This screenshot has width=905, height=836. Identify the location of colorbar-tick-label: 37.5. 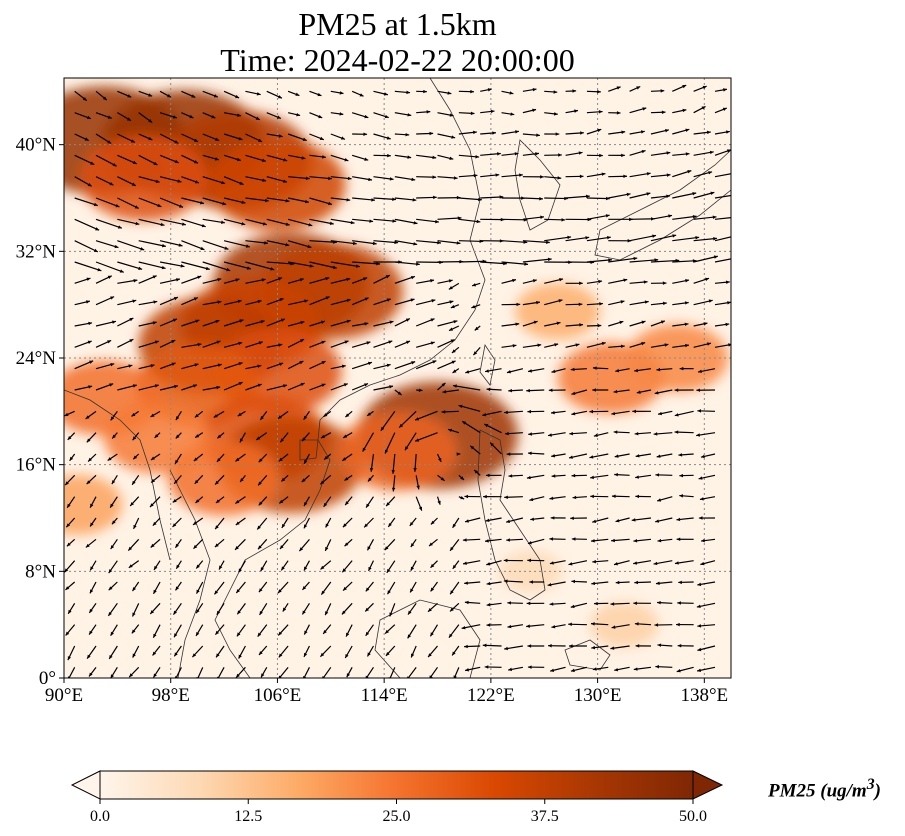
(545, 816).